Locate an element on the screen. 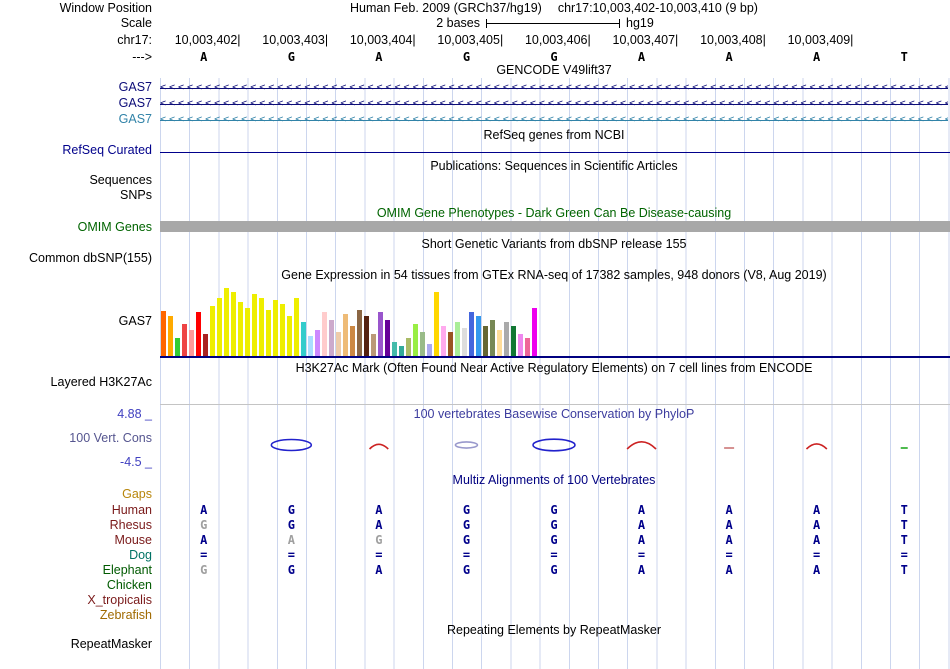 The width and height of the screenshot is (950, 669). species-label-dog: Dog is located at coordinates (140, 555).